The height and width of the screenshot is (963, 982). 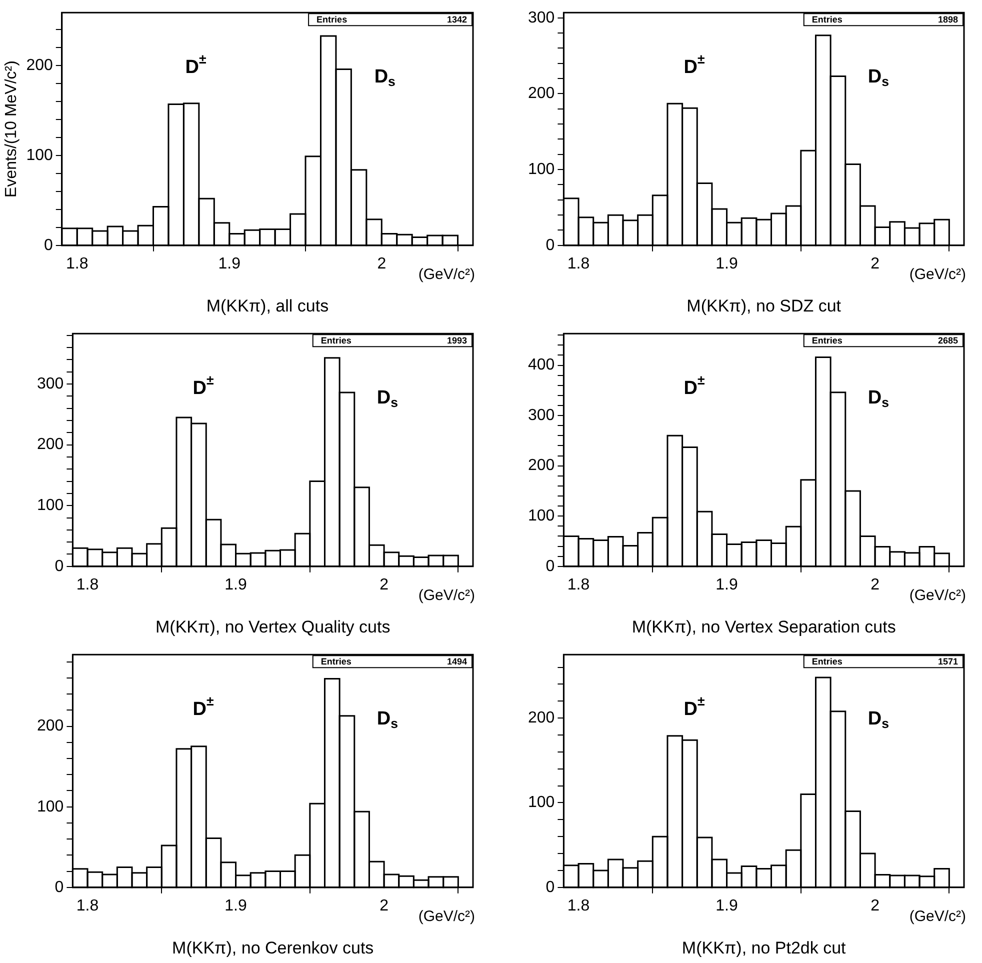 I want to click on annotation: 1342, so click(x=456, y=19).